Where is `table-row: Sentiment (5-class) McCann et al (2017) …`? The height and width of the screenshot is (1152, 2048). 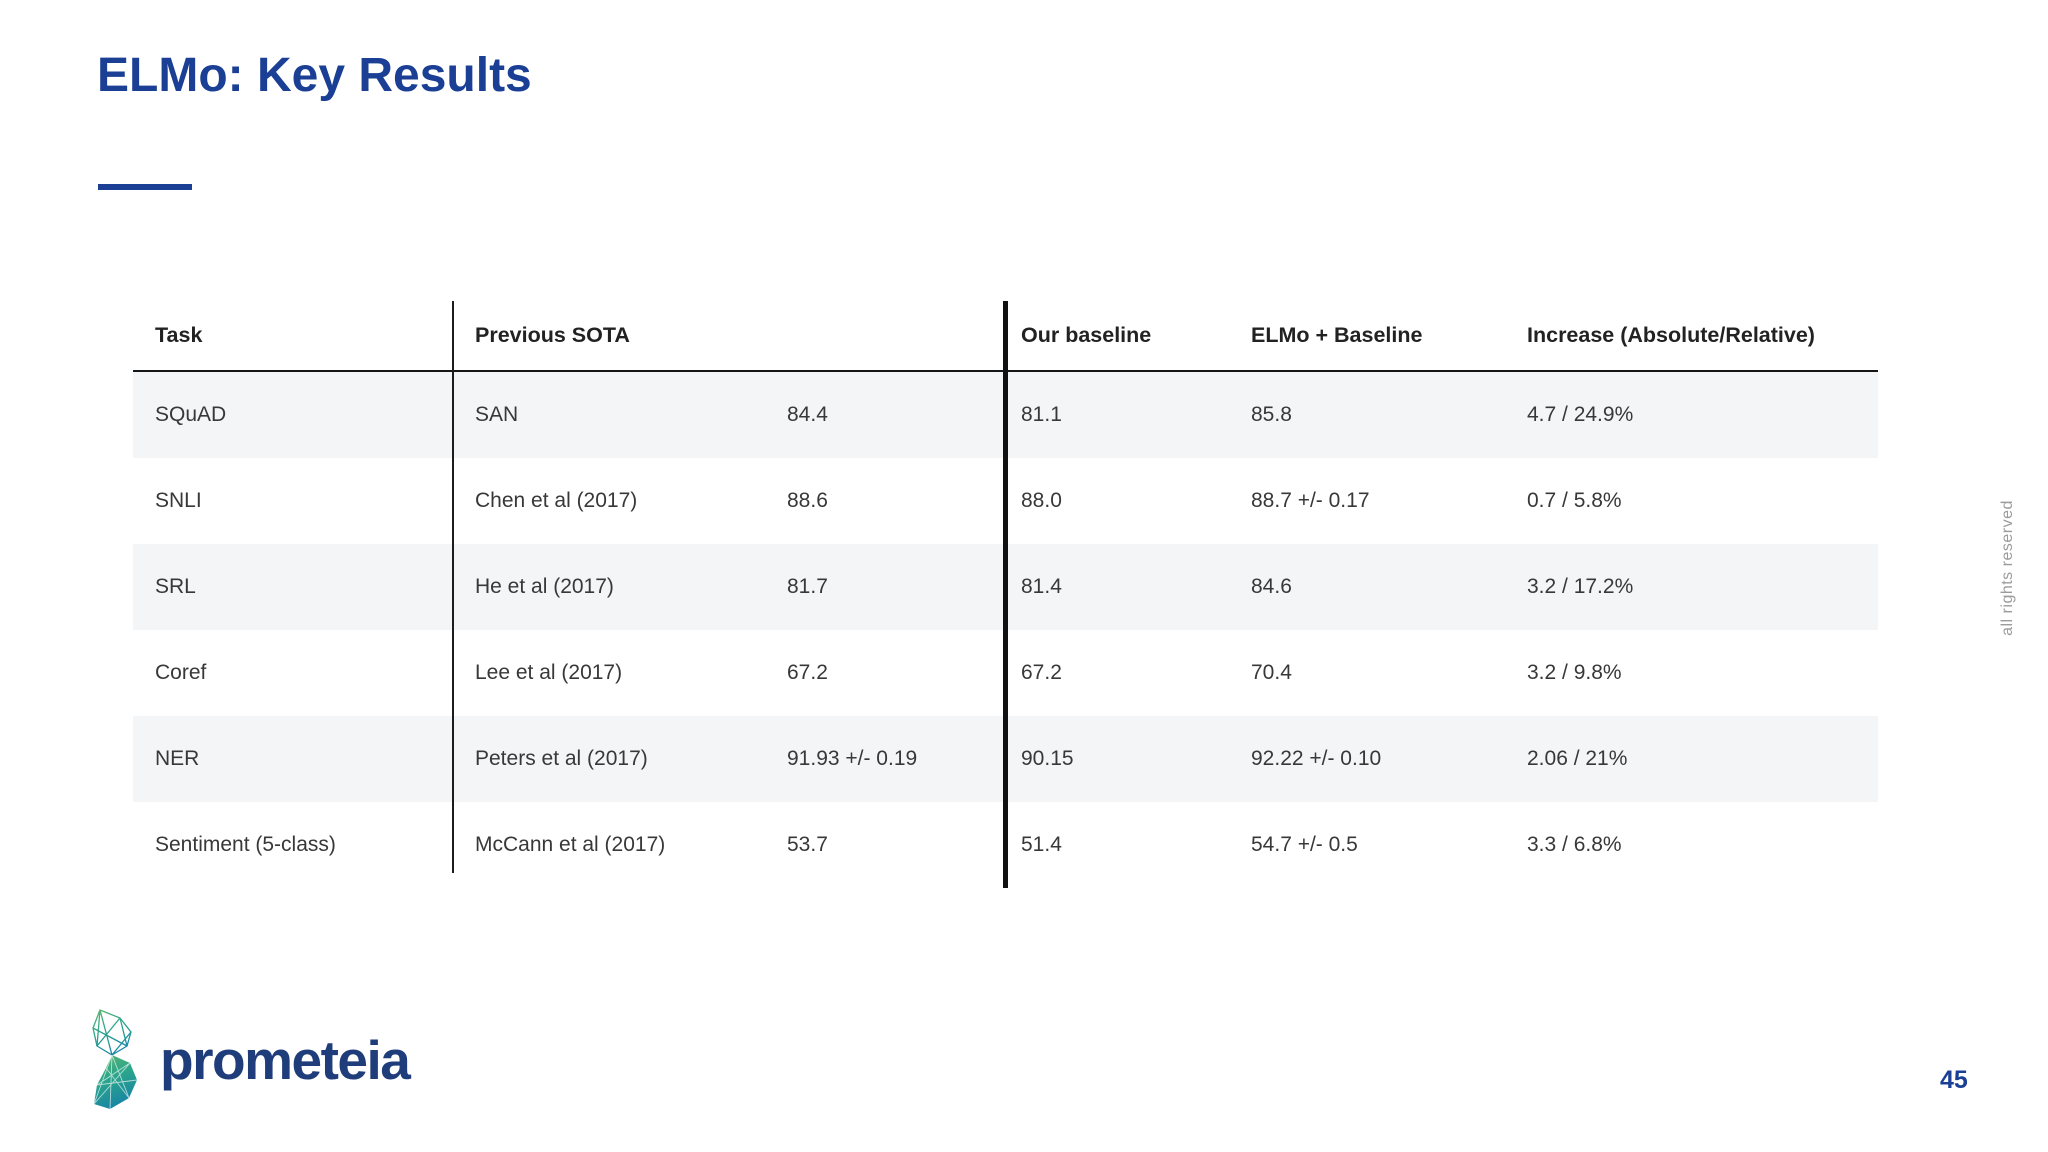
table-row: Sentiment (5-class) McCann et al (2017) … is located at coordinates (1005, 845).